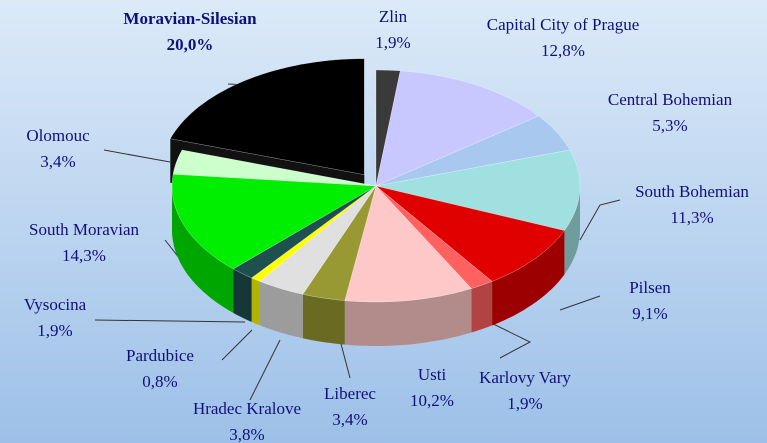  I want to click on slice-value-label: 20,0%, so click(190, 44).